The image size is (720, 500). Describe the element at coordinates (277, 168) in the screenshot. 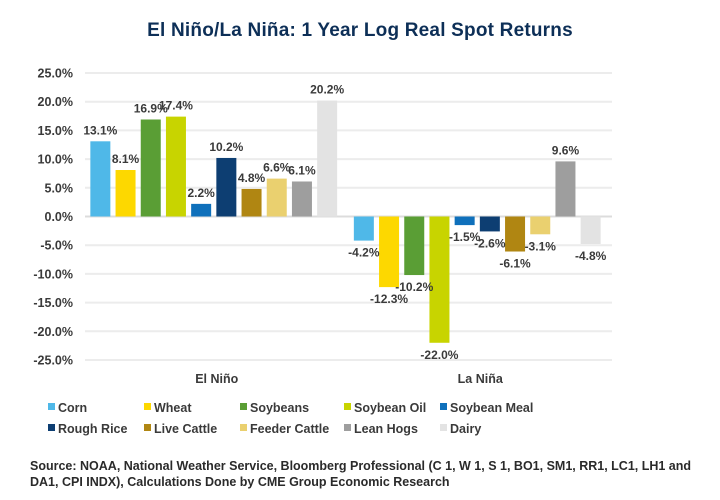

I see `data-label: 6.6%` at that location.